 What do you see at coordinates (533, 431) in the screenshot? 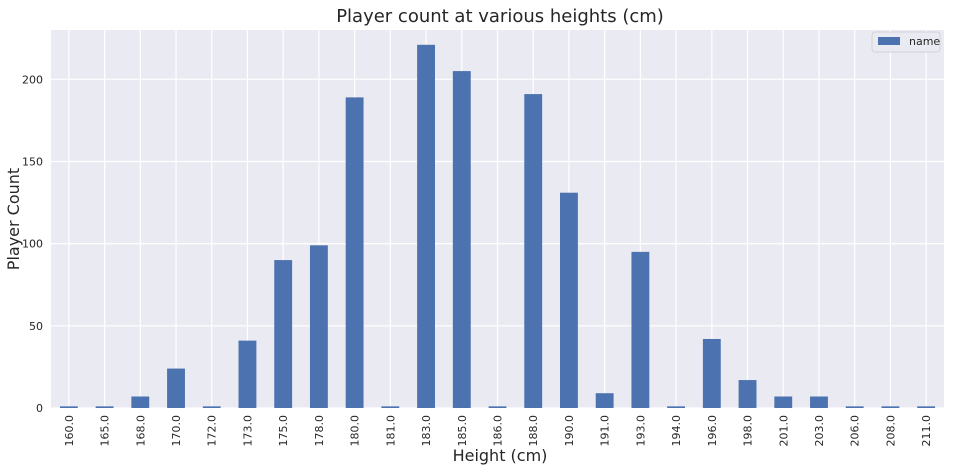
I see `x-tick-label: 188.0` at bounding box center [533, 431].